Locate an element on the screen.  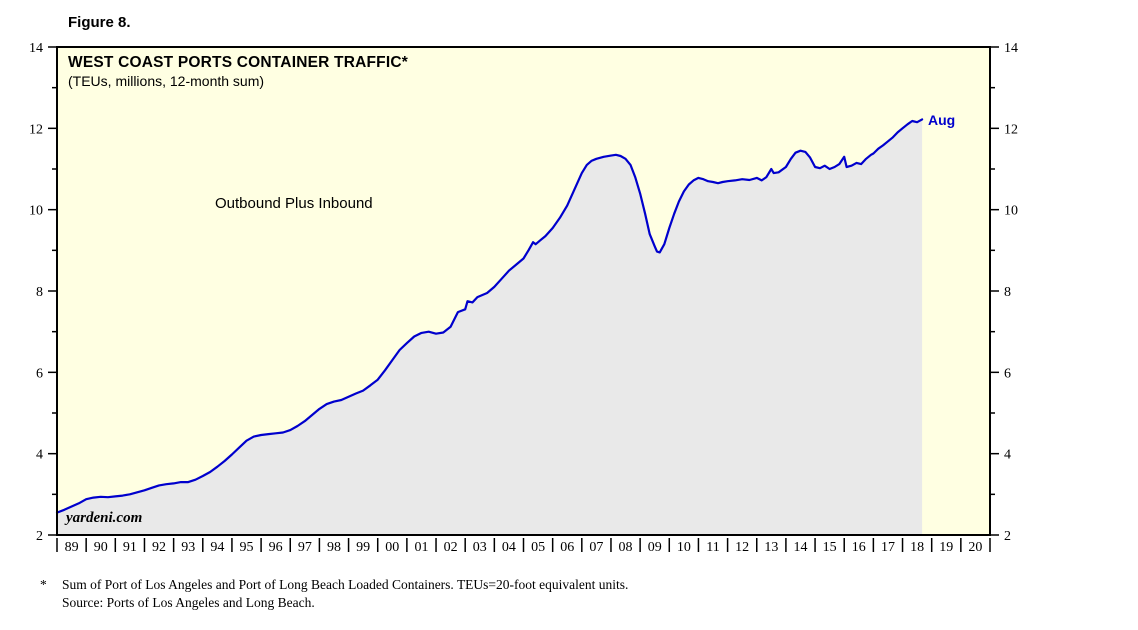
watermark-yardeni: yardeni.com is located at coordinates (104, 518).